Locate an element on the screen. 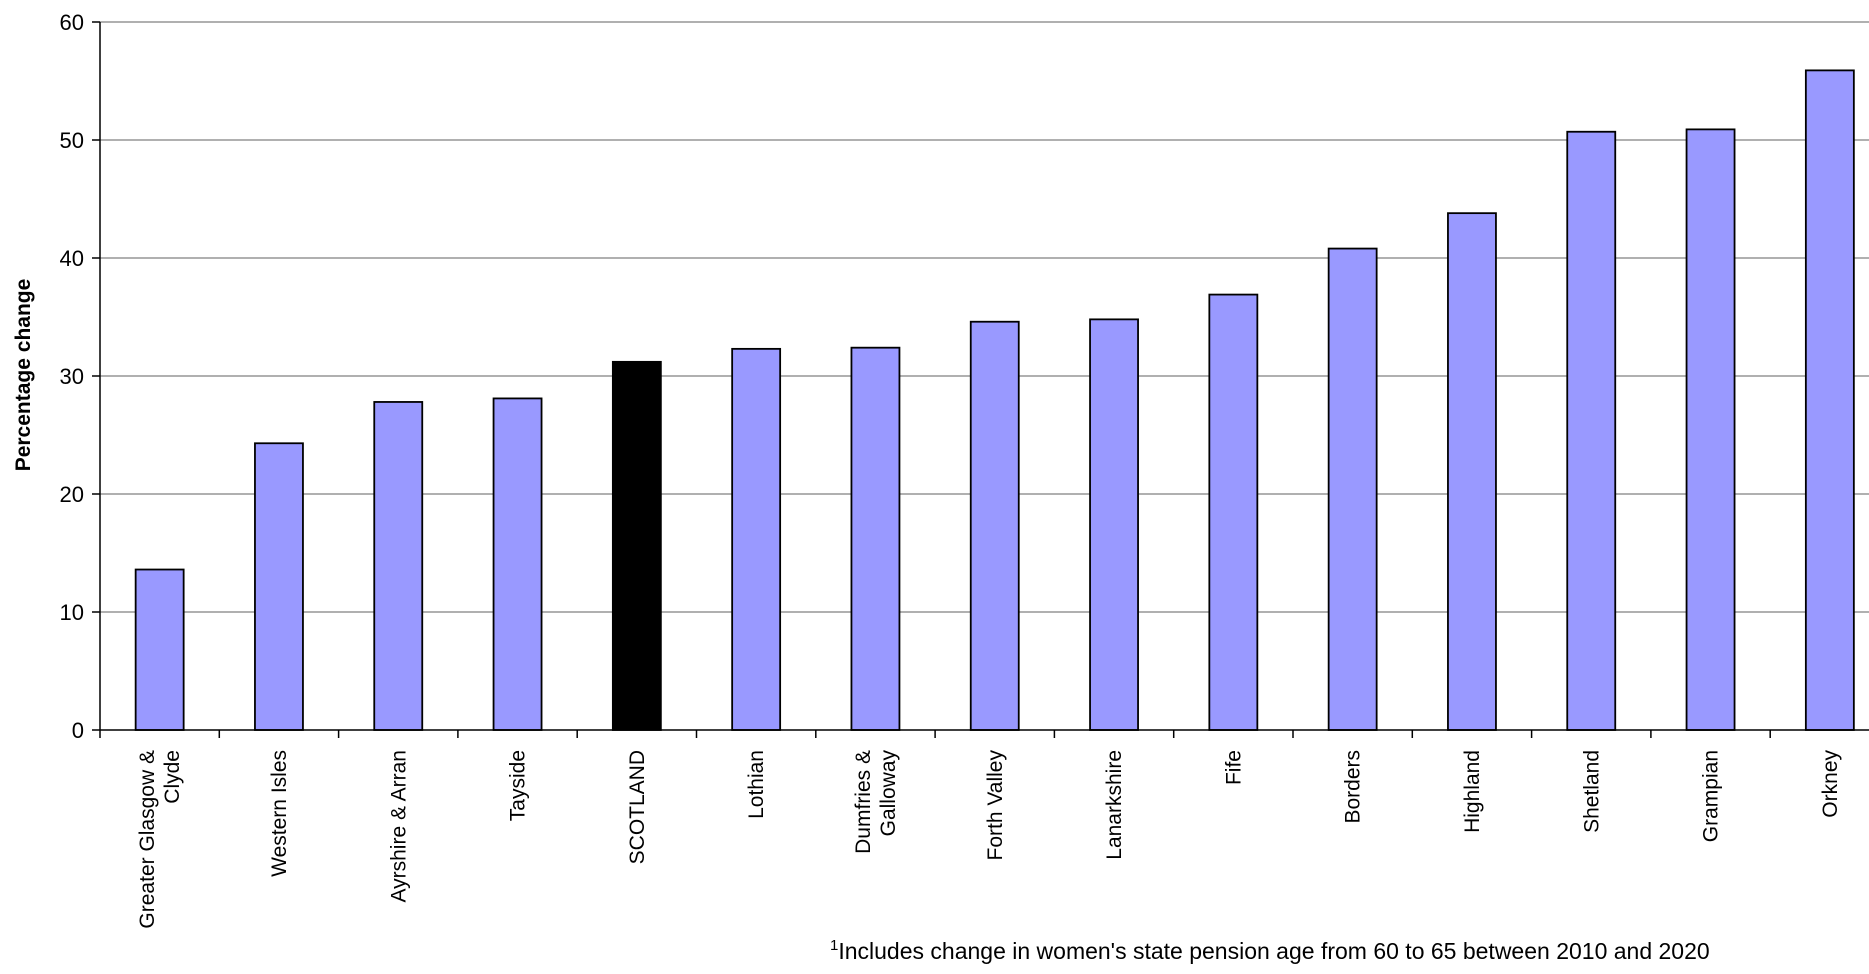  x-tick-label: Orkney is located at coordinates (1830, 784).